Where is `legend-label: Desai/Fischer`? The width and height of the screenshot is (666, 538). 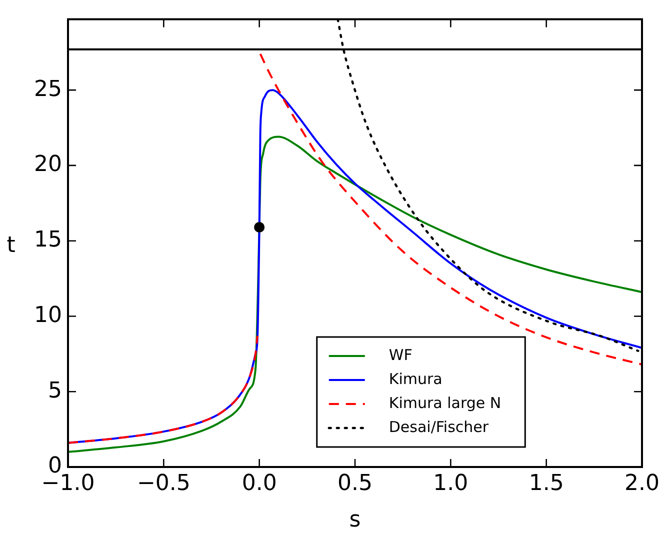 legend-label: Desai/Fischer is located at coordinates (439, 427).